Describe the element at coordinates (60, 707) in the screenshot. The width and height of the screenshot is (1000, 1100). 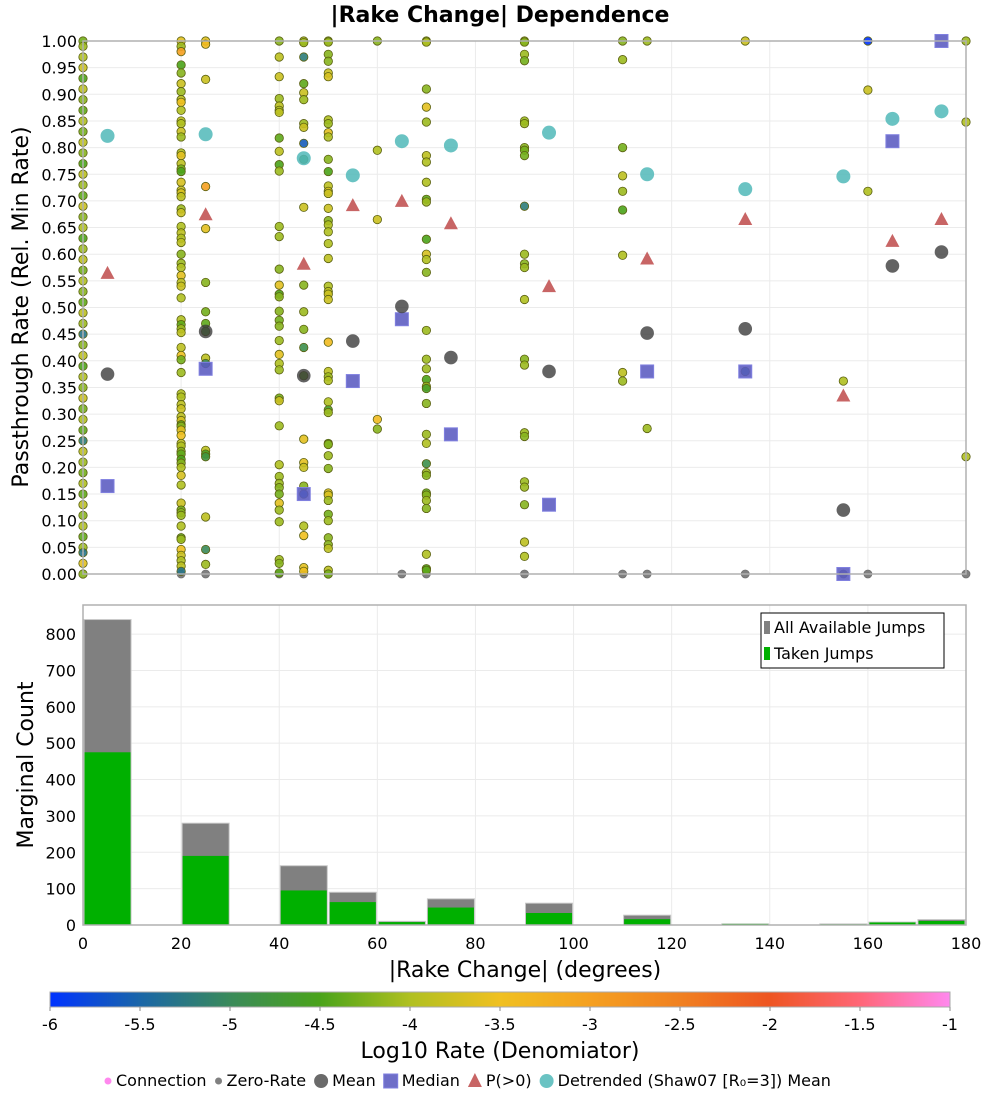
I see `histogram-y-tick-label: 600` at that location.